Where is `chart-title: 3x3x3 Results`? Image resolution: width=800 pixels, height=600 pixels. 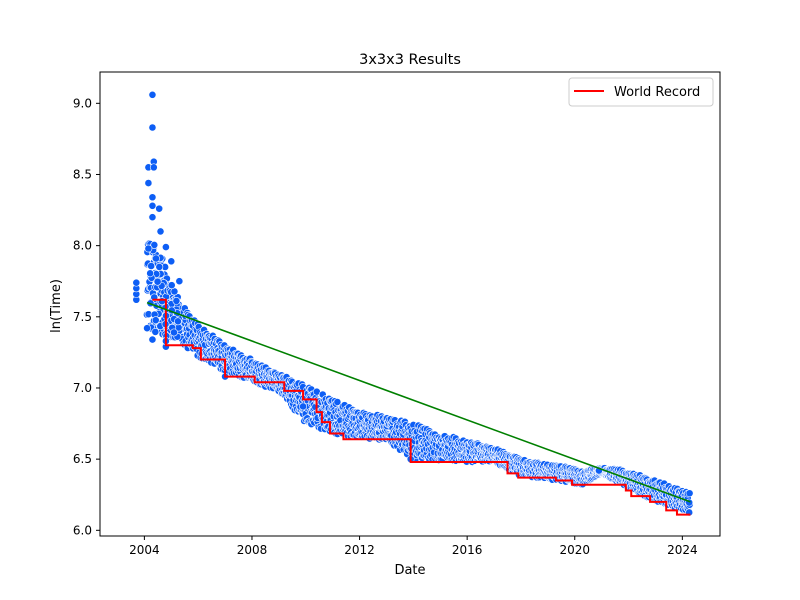
chart-title: 3x3x3 Results is located at coordinates (410, 60).